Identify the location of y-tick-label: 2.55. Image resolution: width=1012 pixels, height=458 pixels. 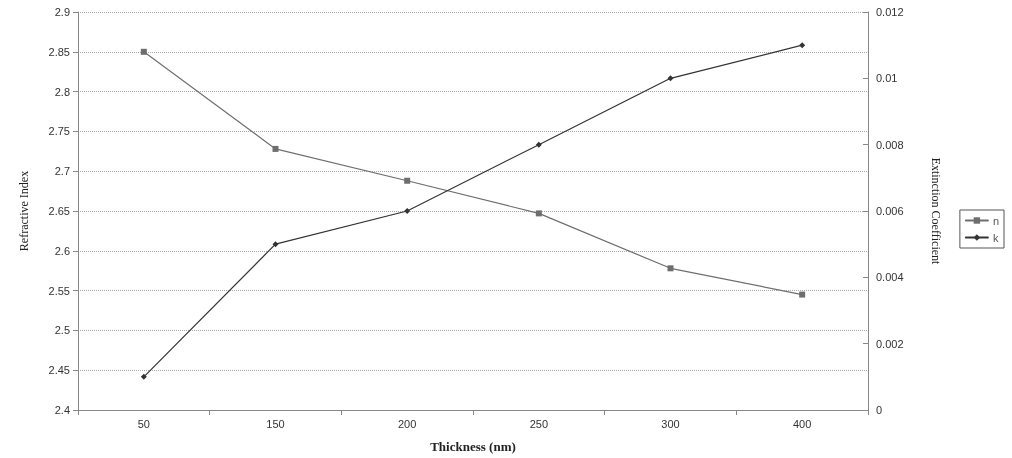
(59, 290).